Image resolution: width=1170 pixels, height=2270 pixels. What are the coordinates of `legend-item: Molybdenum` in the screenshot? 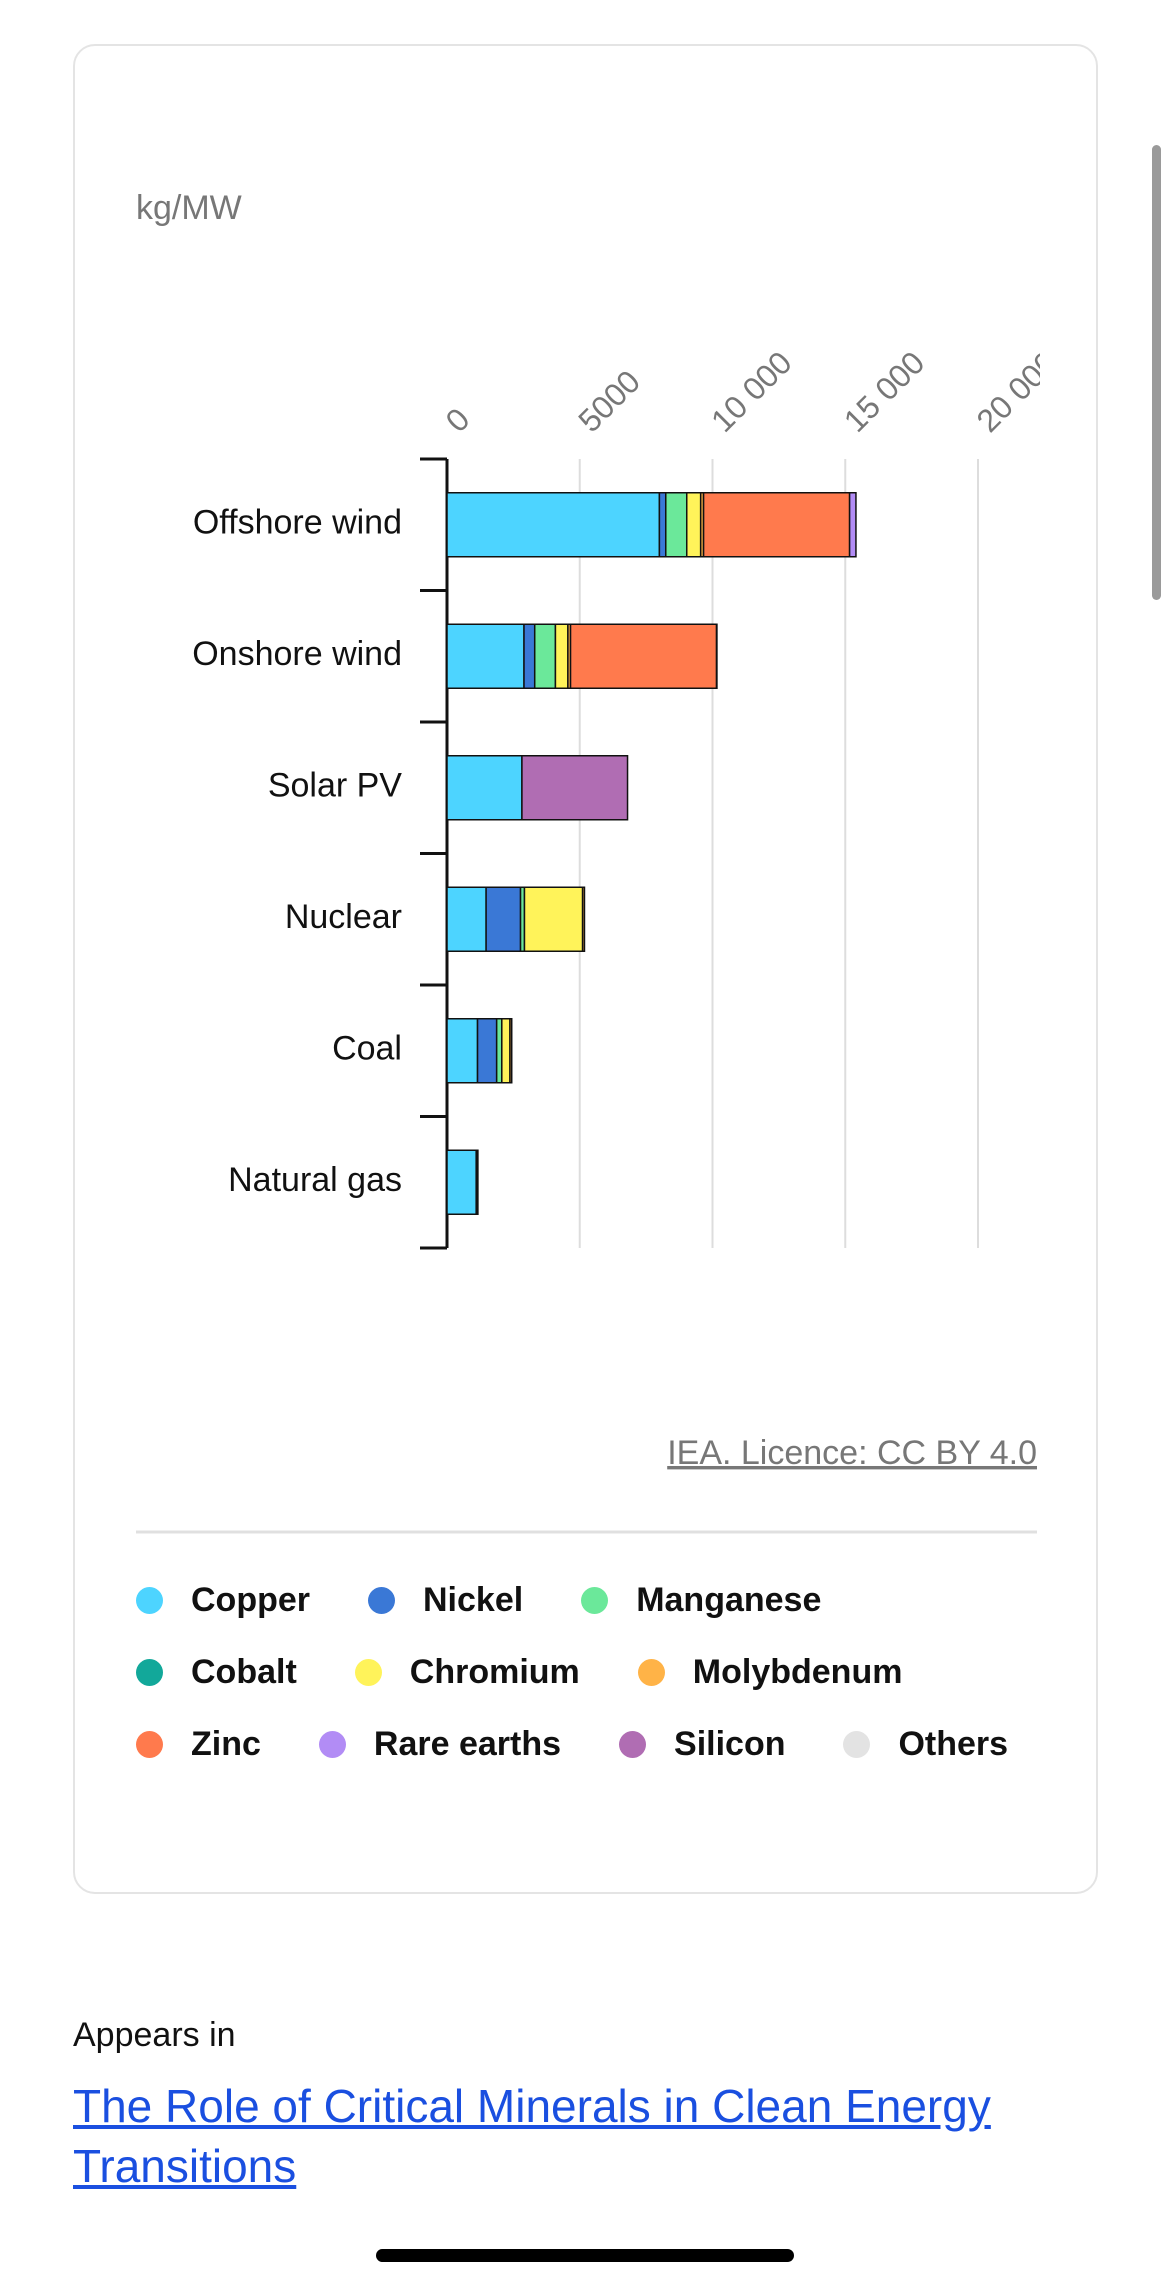 It's located at (770, 1672).